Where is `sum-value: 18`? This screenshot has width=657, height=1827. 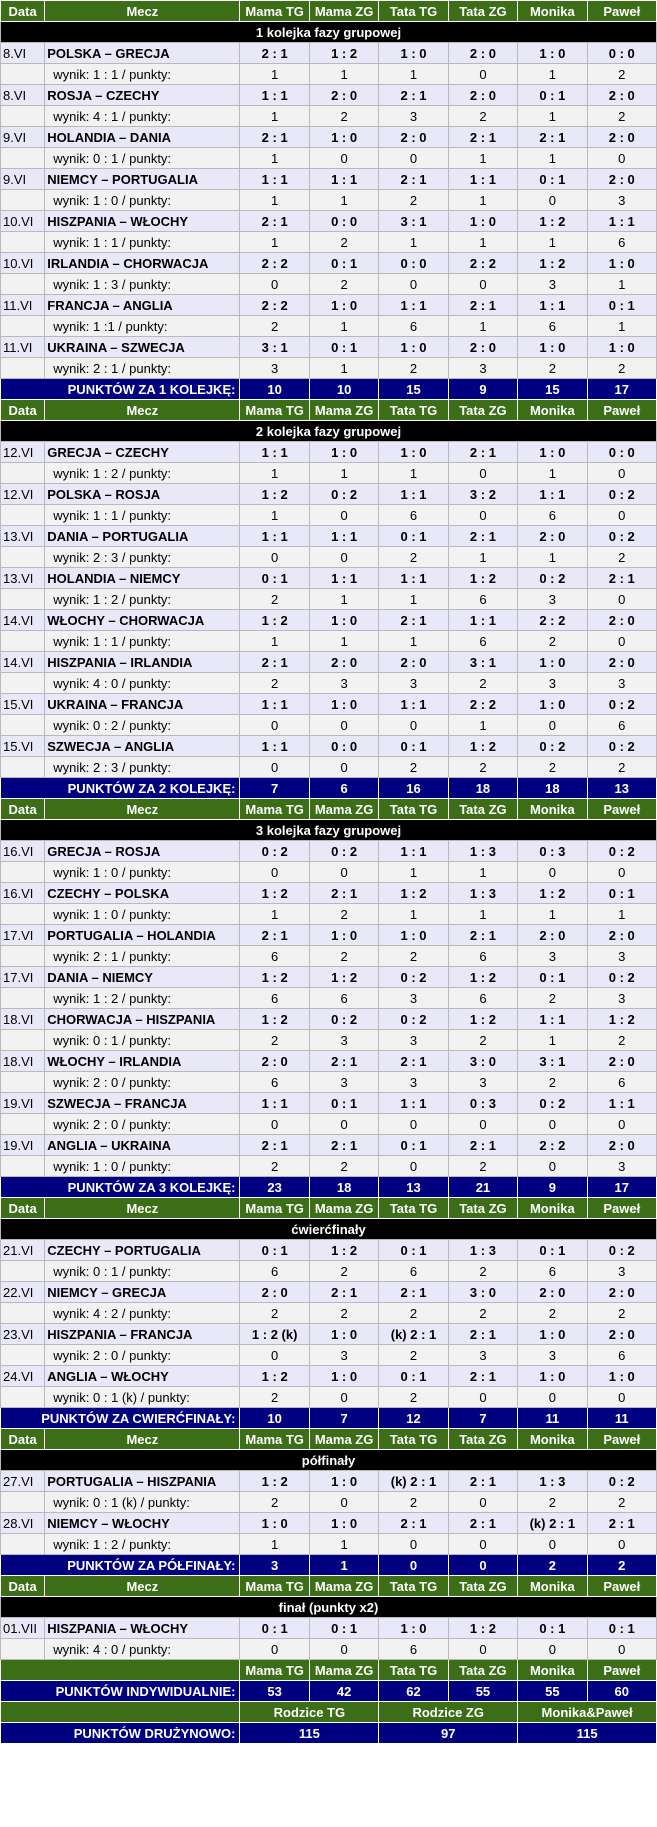
sum-value: 18 is located at coordinates (552, 788).